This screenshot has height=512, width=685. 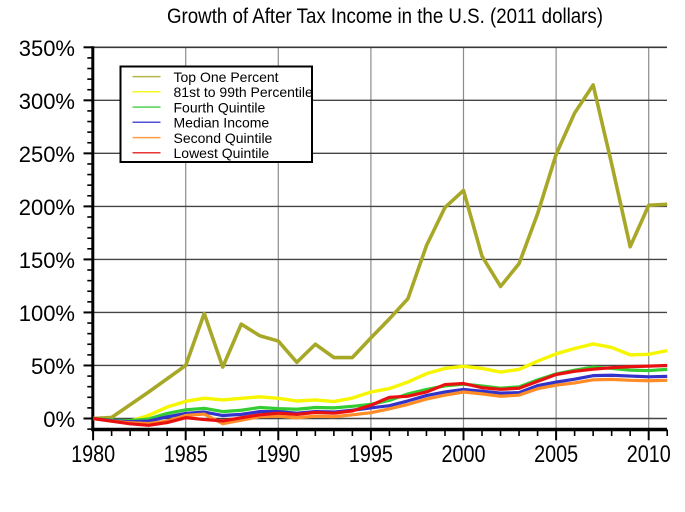 What do you see at coordinates (47, 260) in the screenshot?
I see `svg-text: 150%` at bounding box center [47, 260].